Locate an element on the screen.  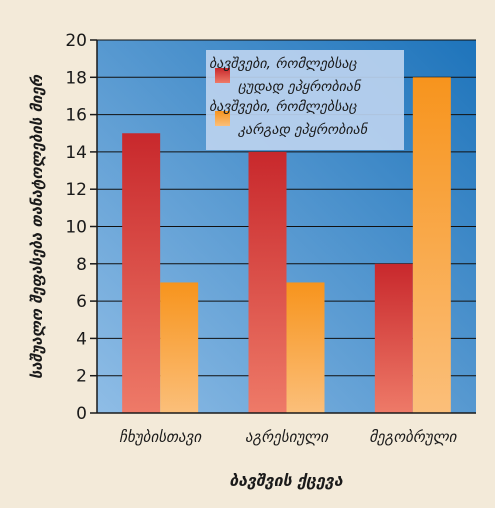
legend-label-series-1-line-2: ცუდად ეპყრობიან is located at coordinates (299, 86).